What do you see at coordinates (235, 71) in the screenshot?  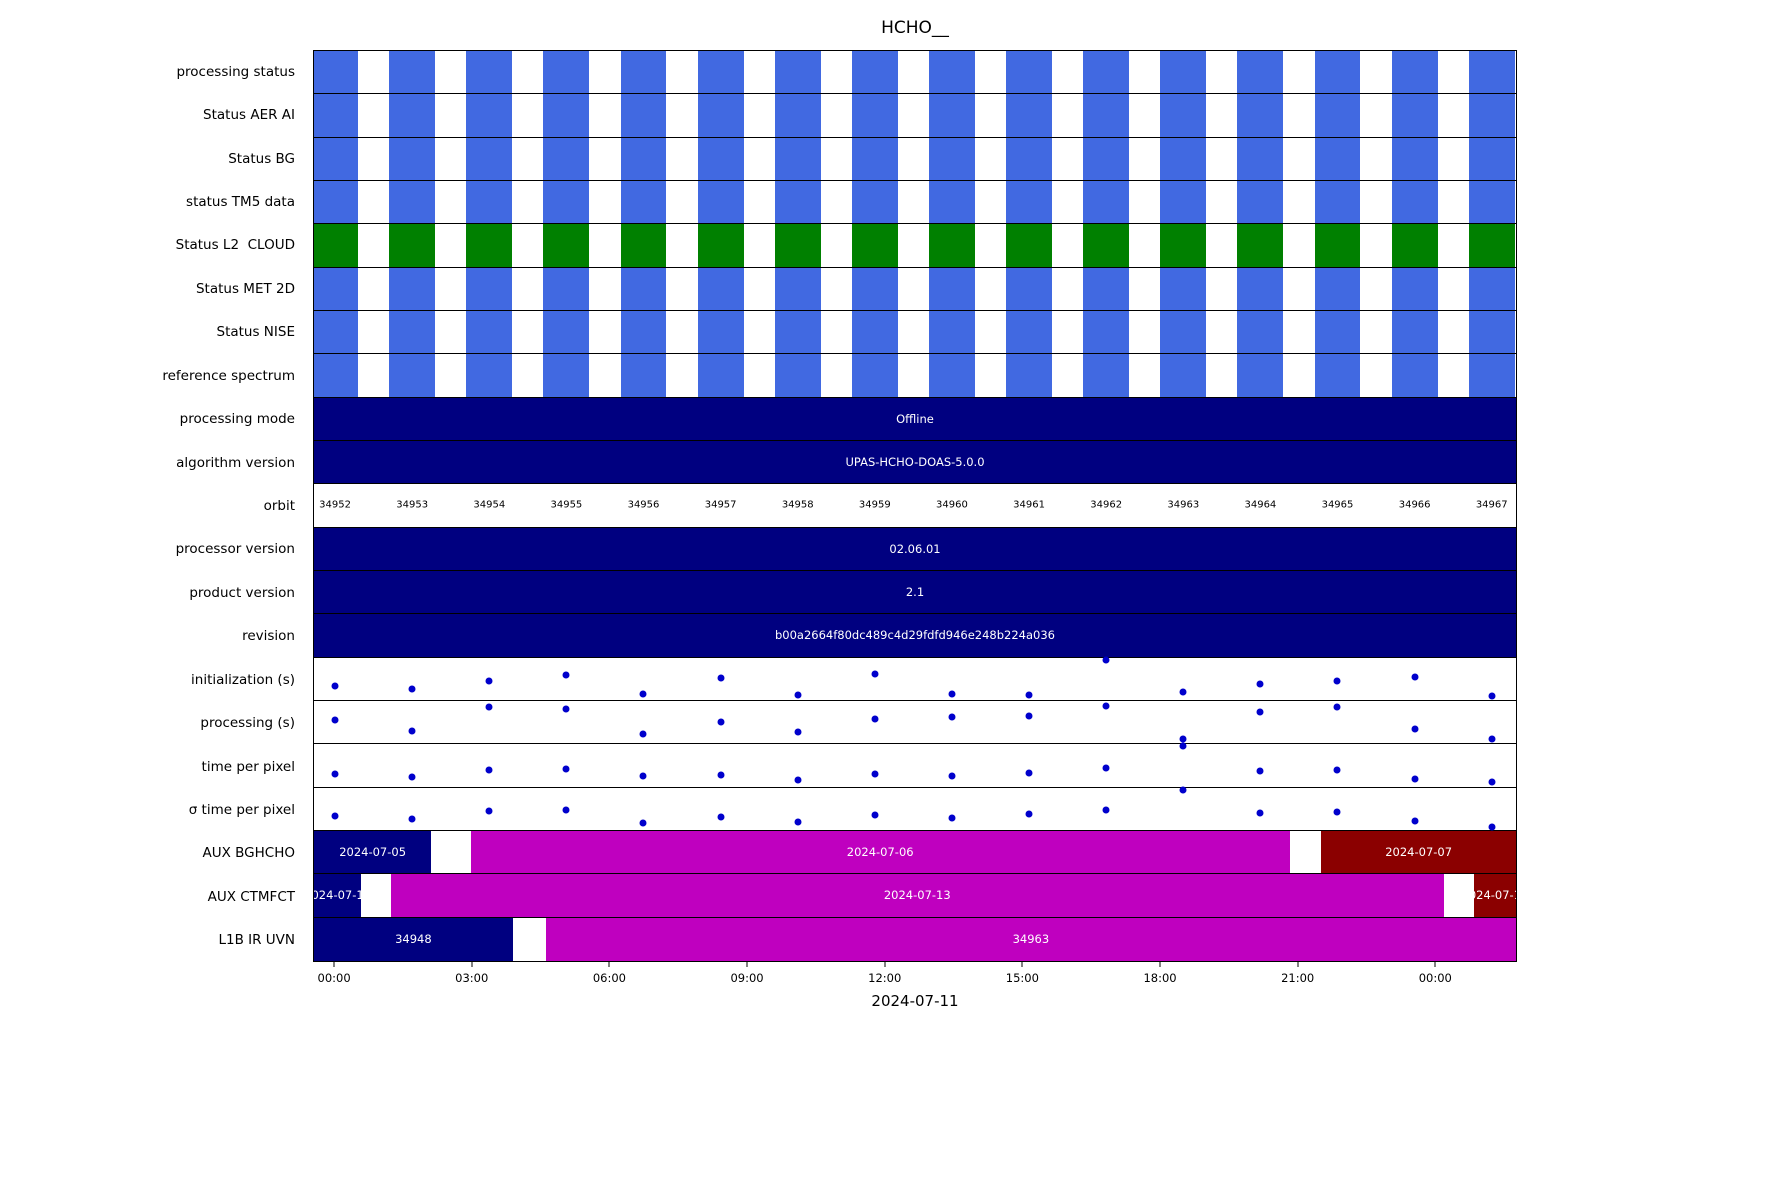 I see `row-label: processing status` at bounding box center [235, 71].